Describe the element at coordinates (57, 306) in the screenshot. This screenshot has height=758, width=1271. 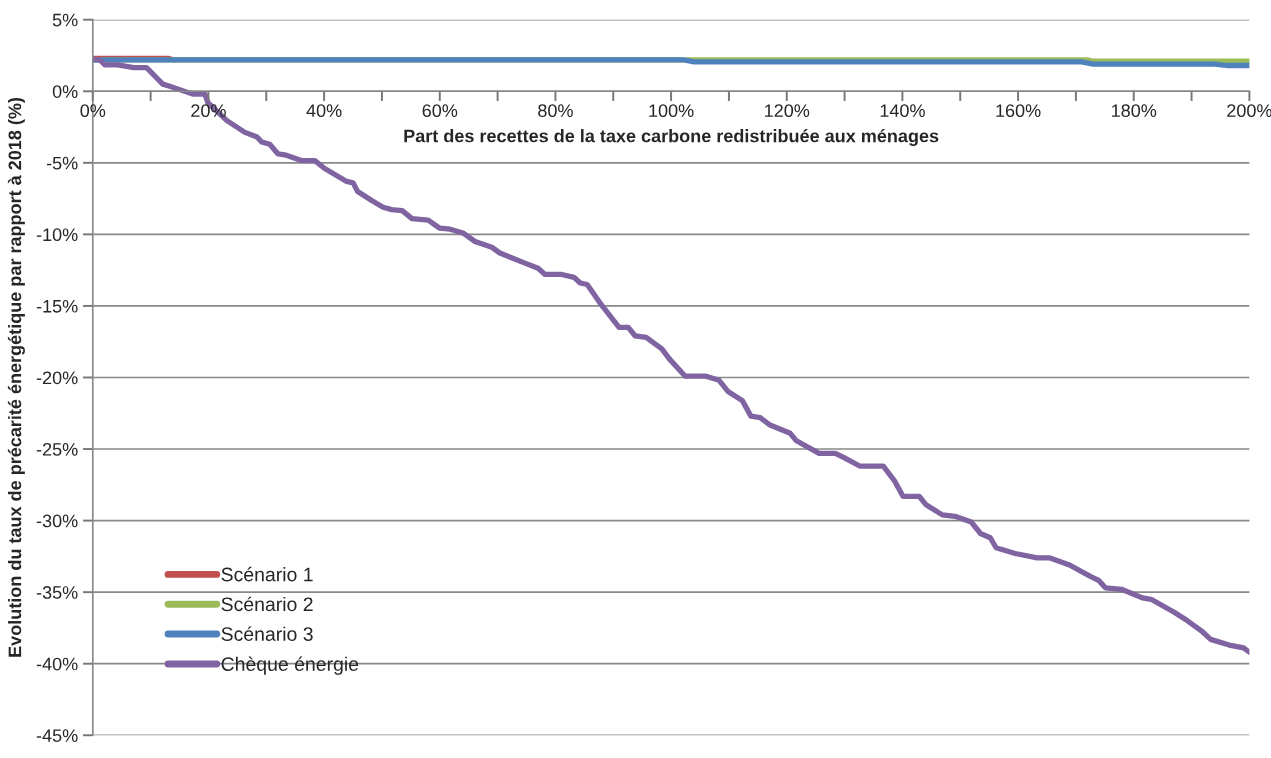
I see `y-tick-label: -15%` at that location.